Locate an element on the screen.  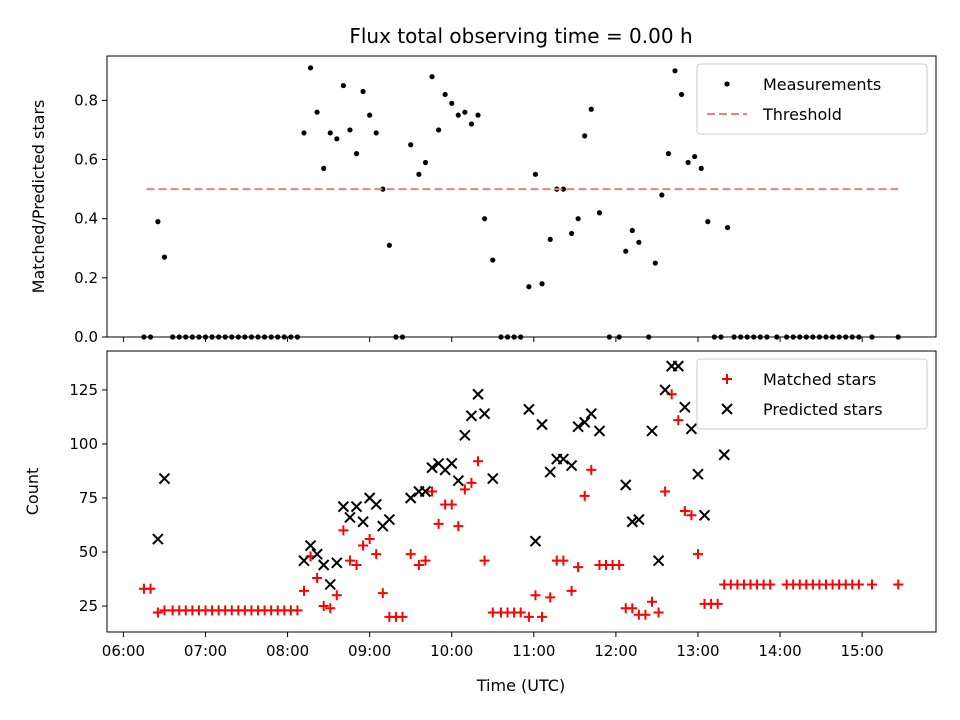
y-tick-label: 0.8 is located at coordinates (86, 100).